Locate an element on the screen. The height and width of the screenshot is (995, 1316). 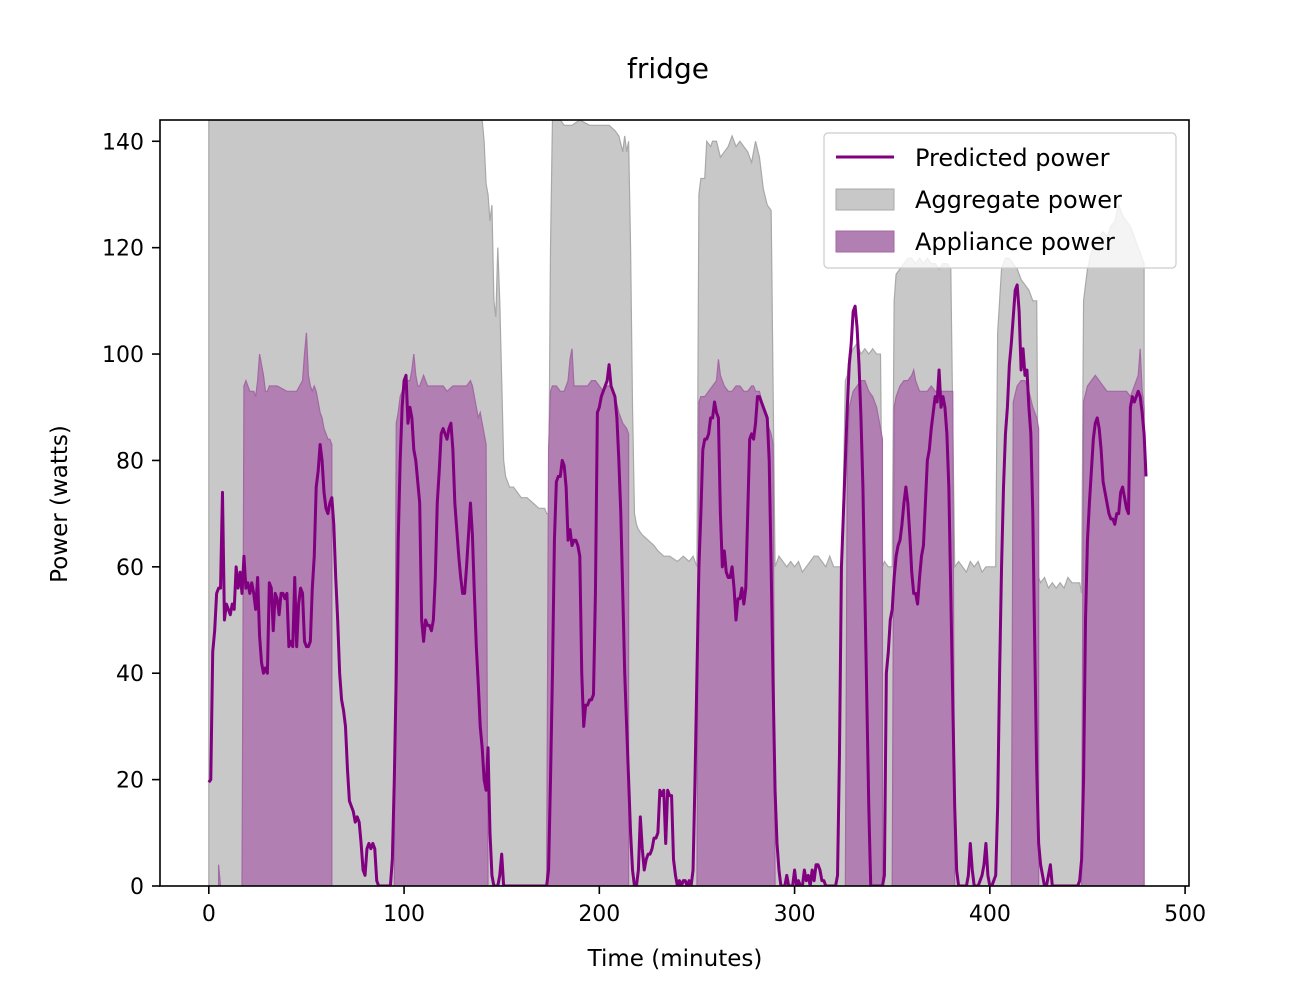
x-tick-label: 400 is located at coordinates (990, 914).